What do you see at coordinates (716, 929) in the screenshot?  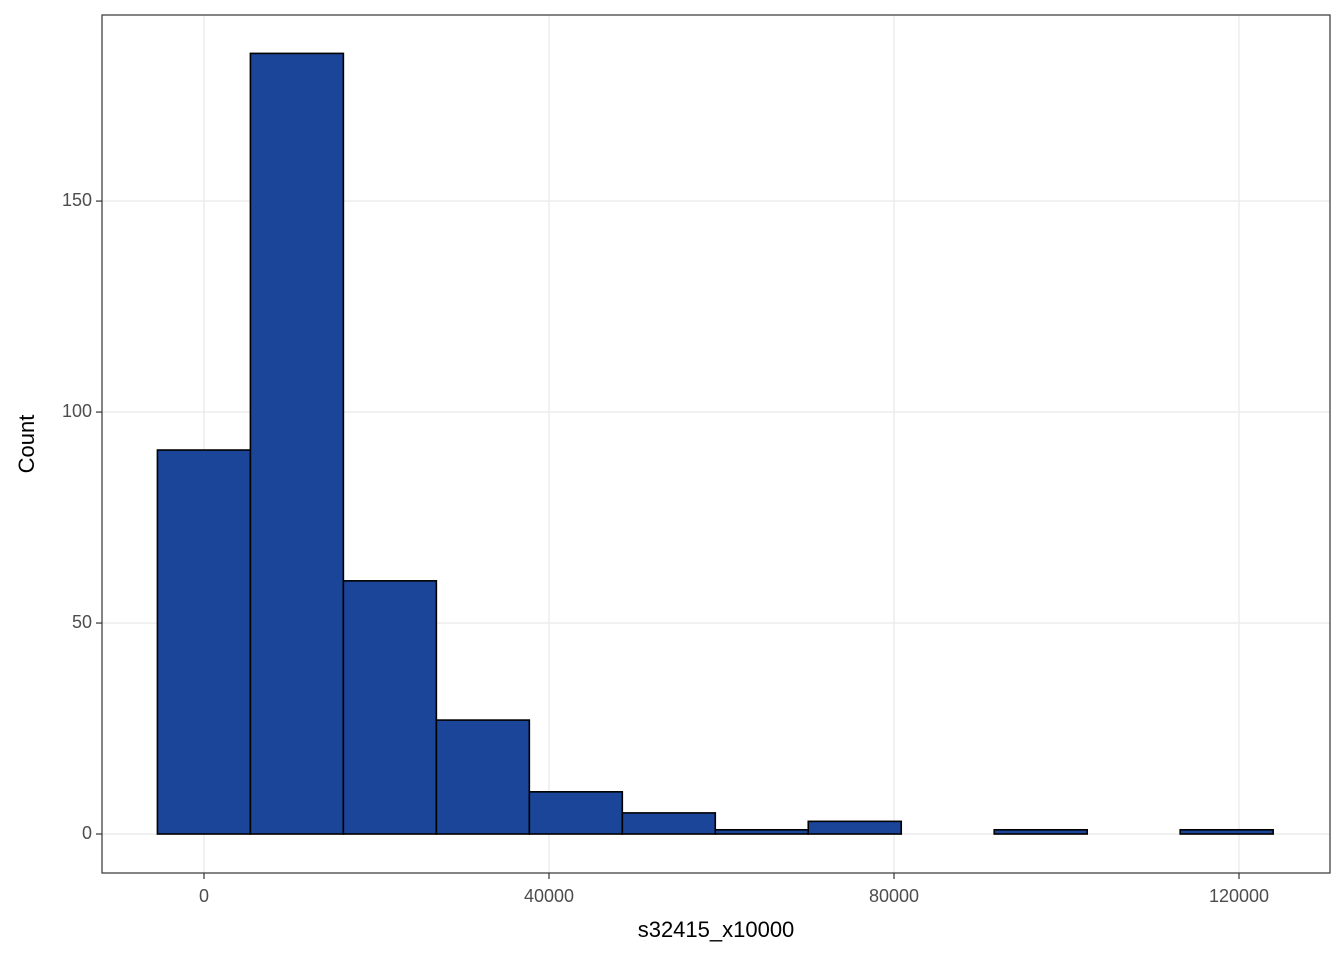 I see `x-axis-label: s32415_x10000` at bounding box center [716, 929].